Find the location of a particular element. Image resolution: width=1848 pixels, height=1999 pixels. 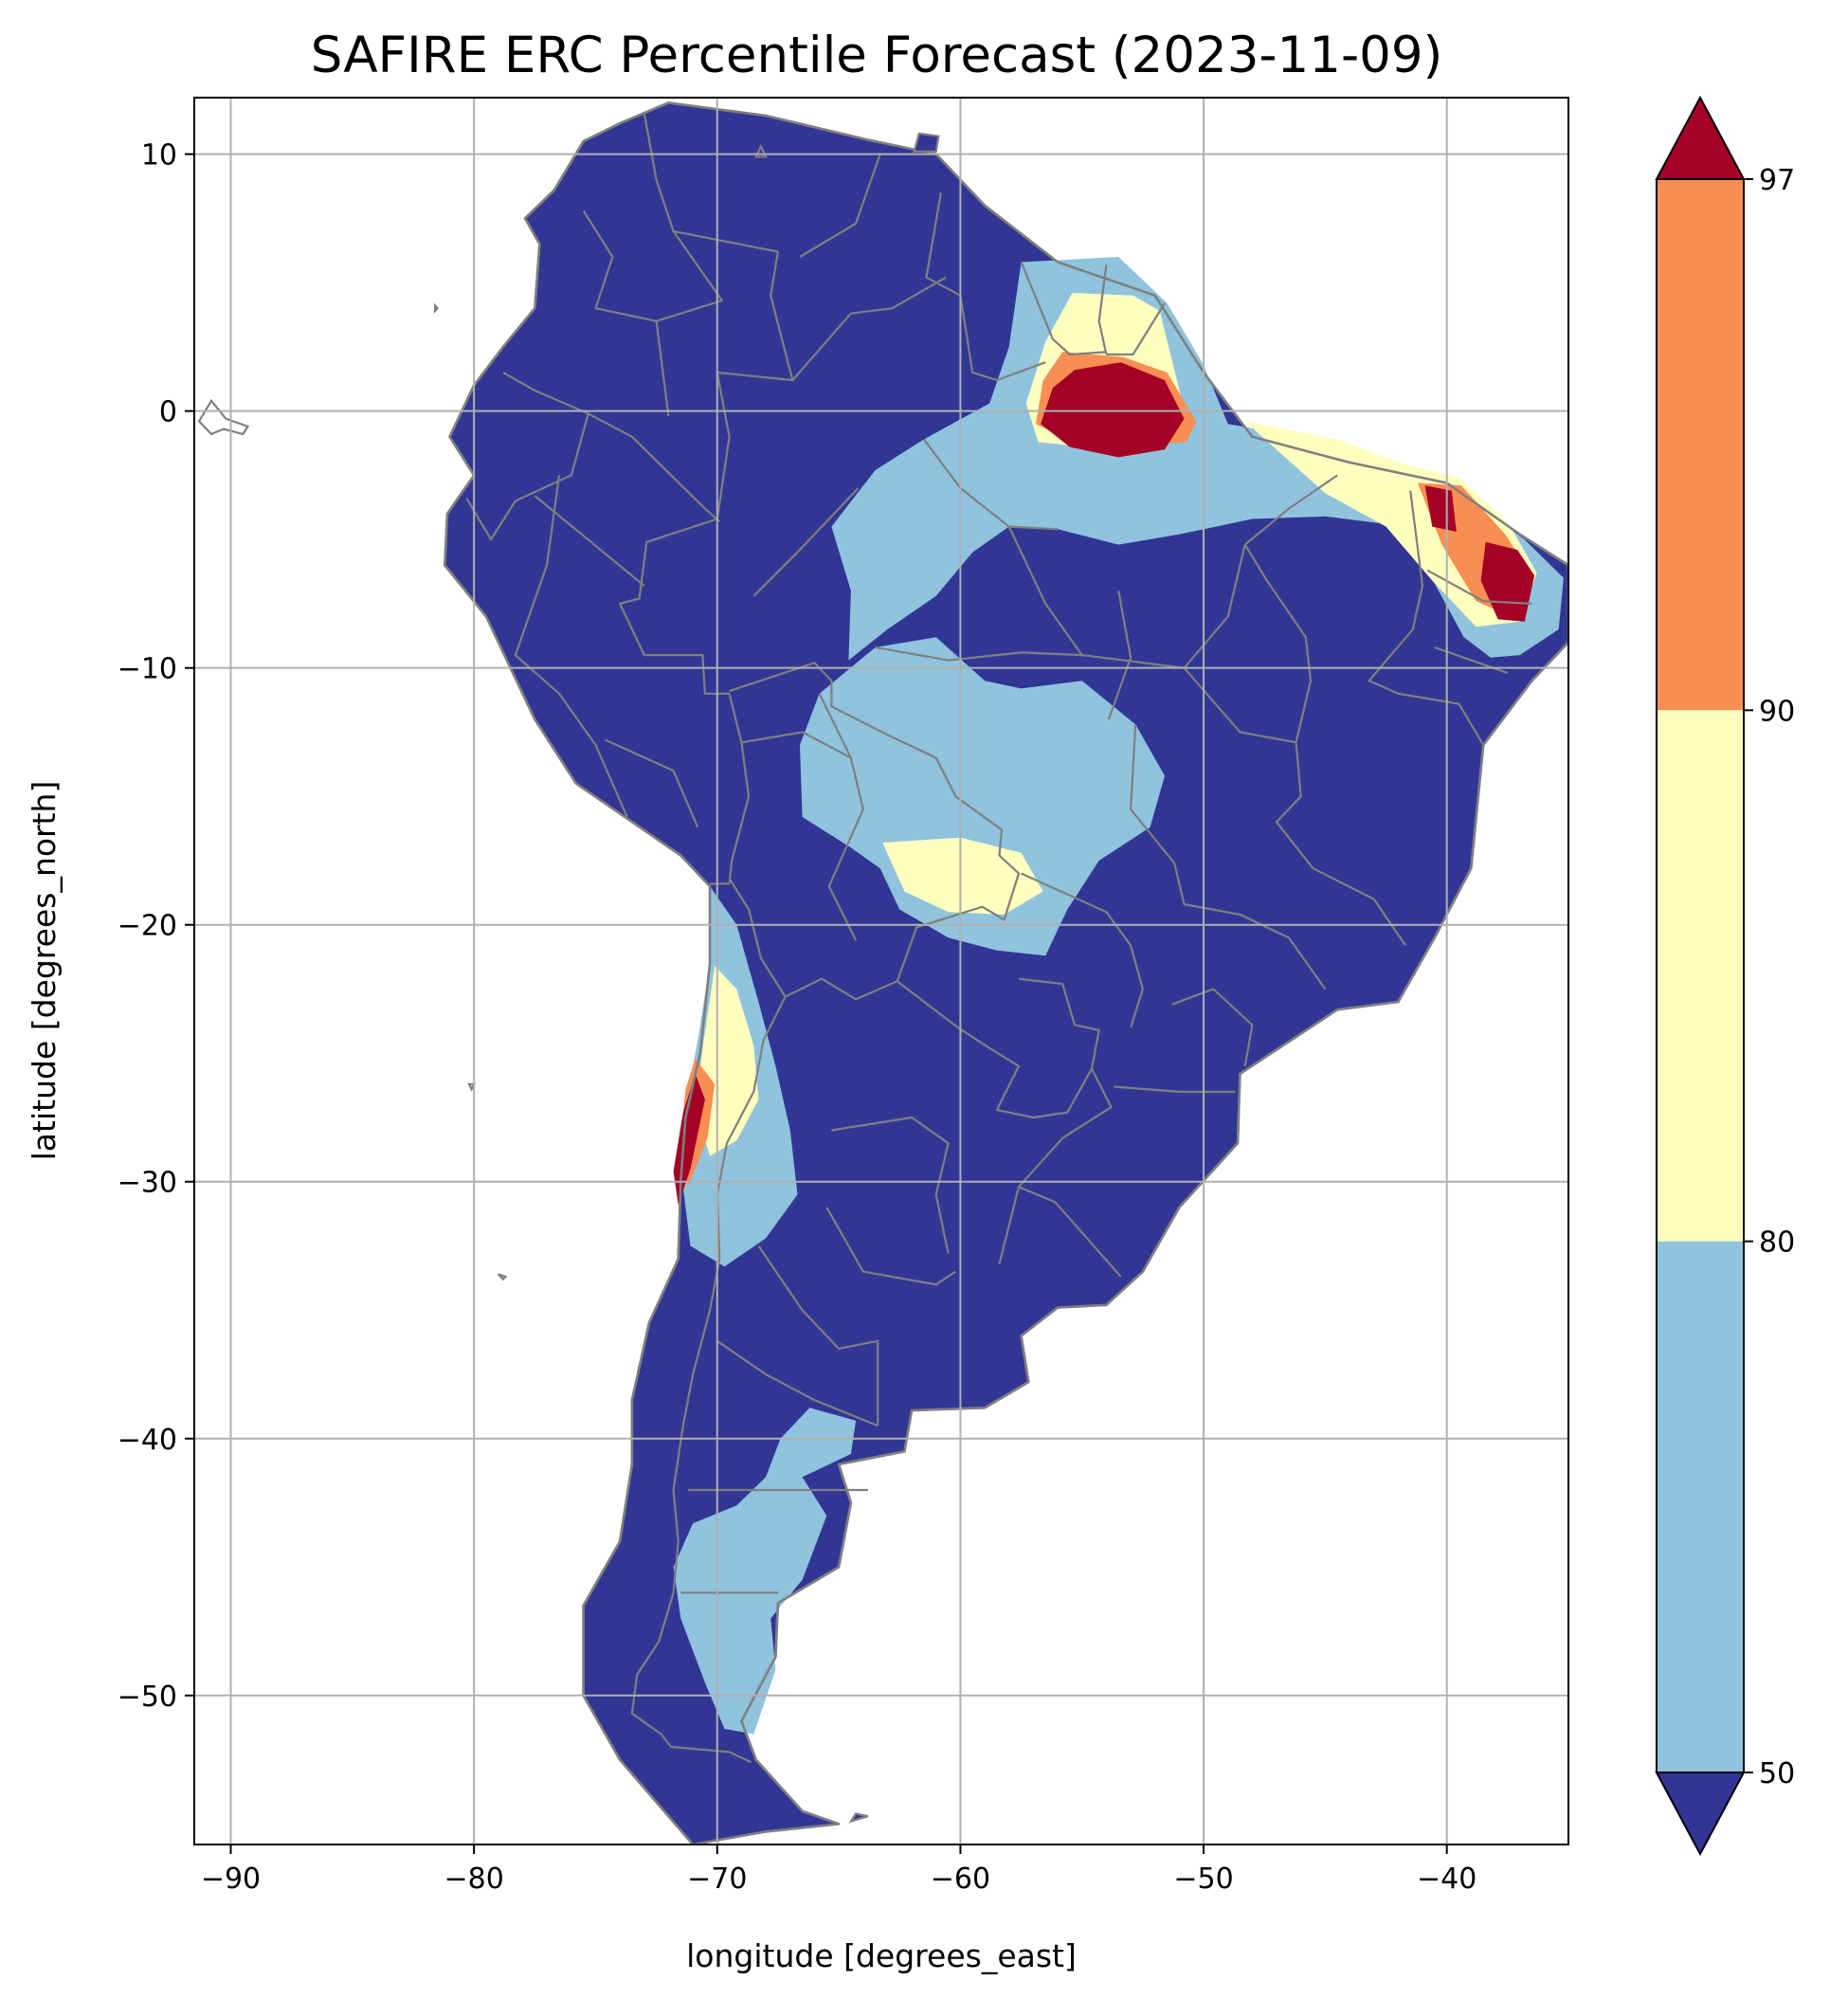

region-amapa-extreme is located at coordinates (1113, 410).